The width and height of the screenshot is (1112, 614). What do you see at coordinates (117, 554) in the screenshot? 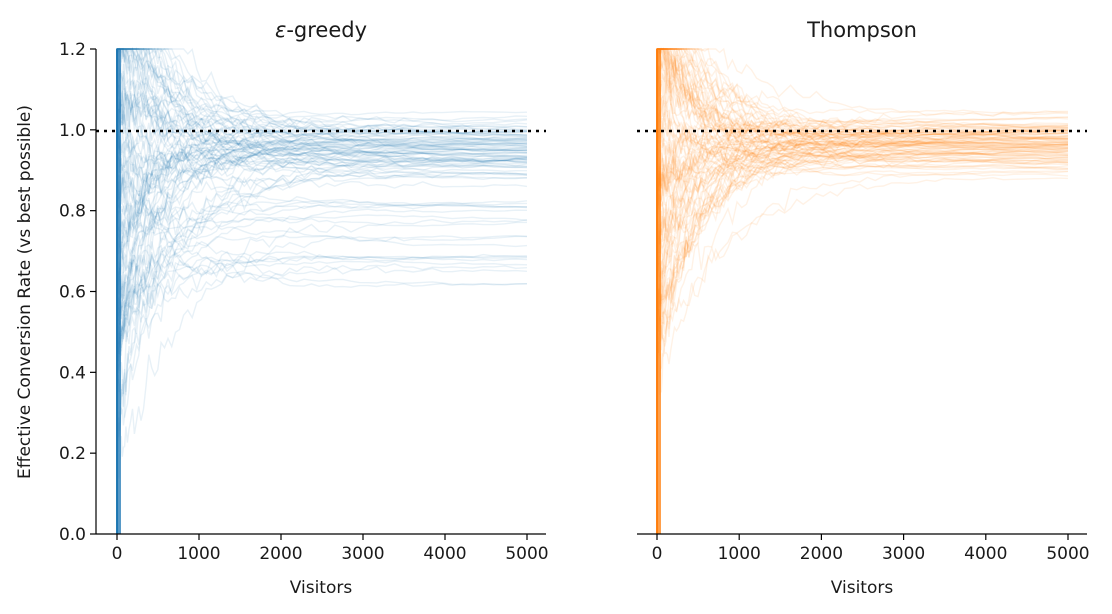
I see `x-tick-label: 0` at bounding box center [117, 554].